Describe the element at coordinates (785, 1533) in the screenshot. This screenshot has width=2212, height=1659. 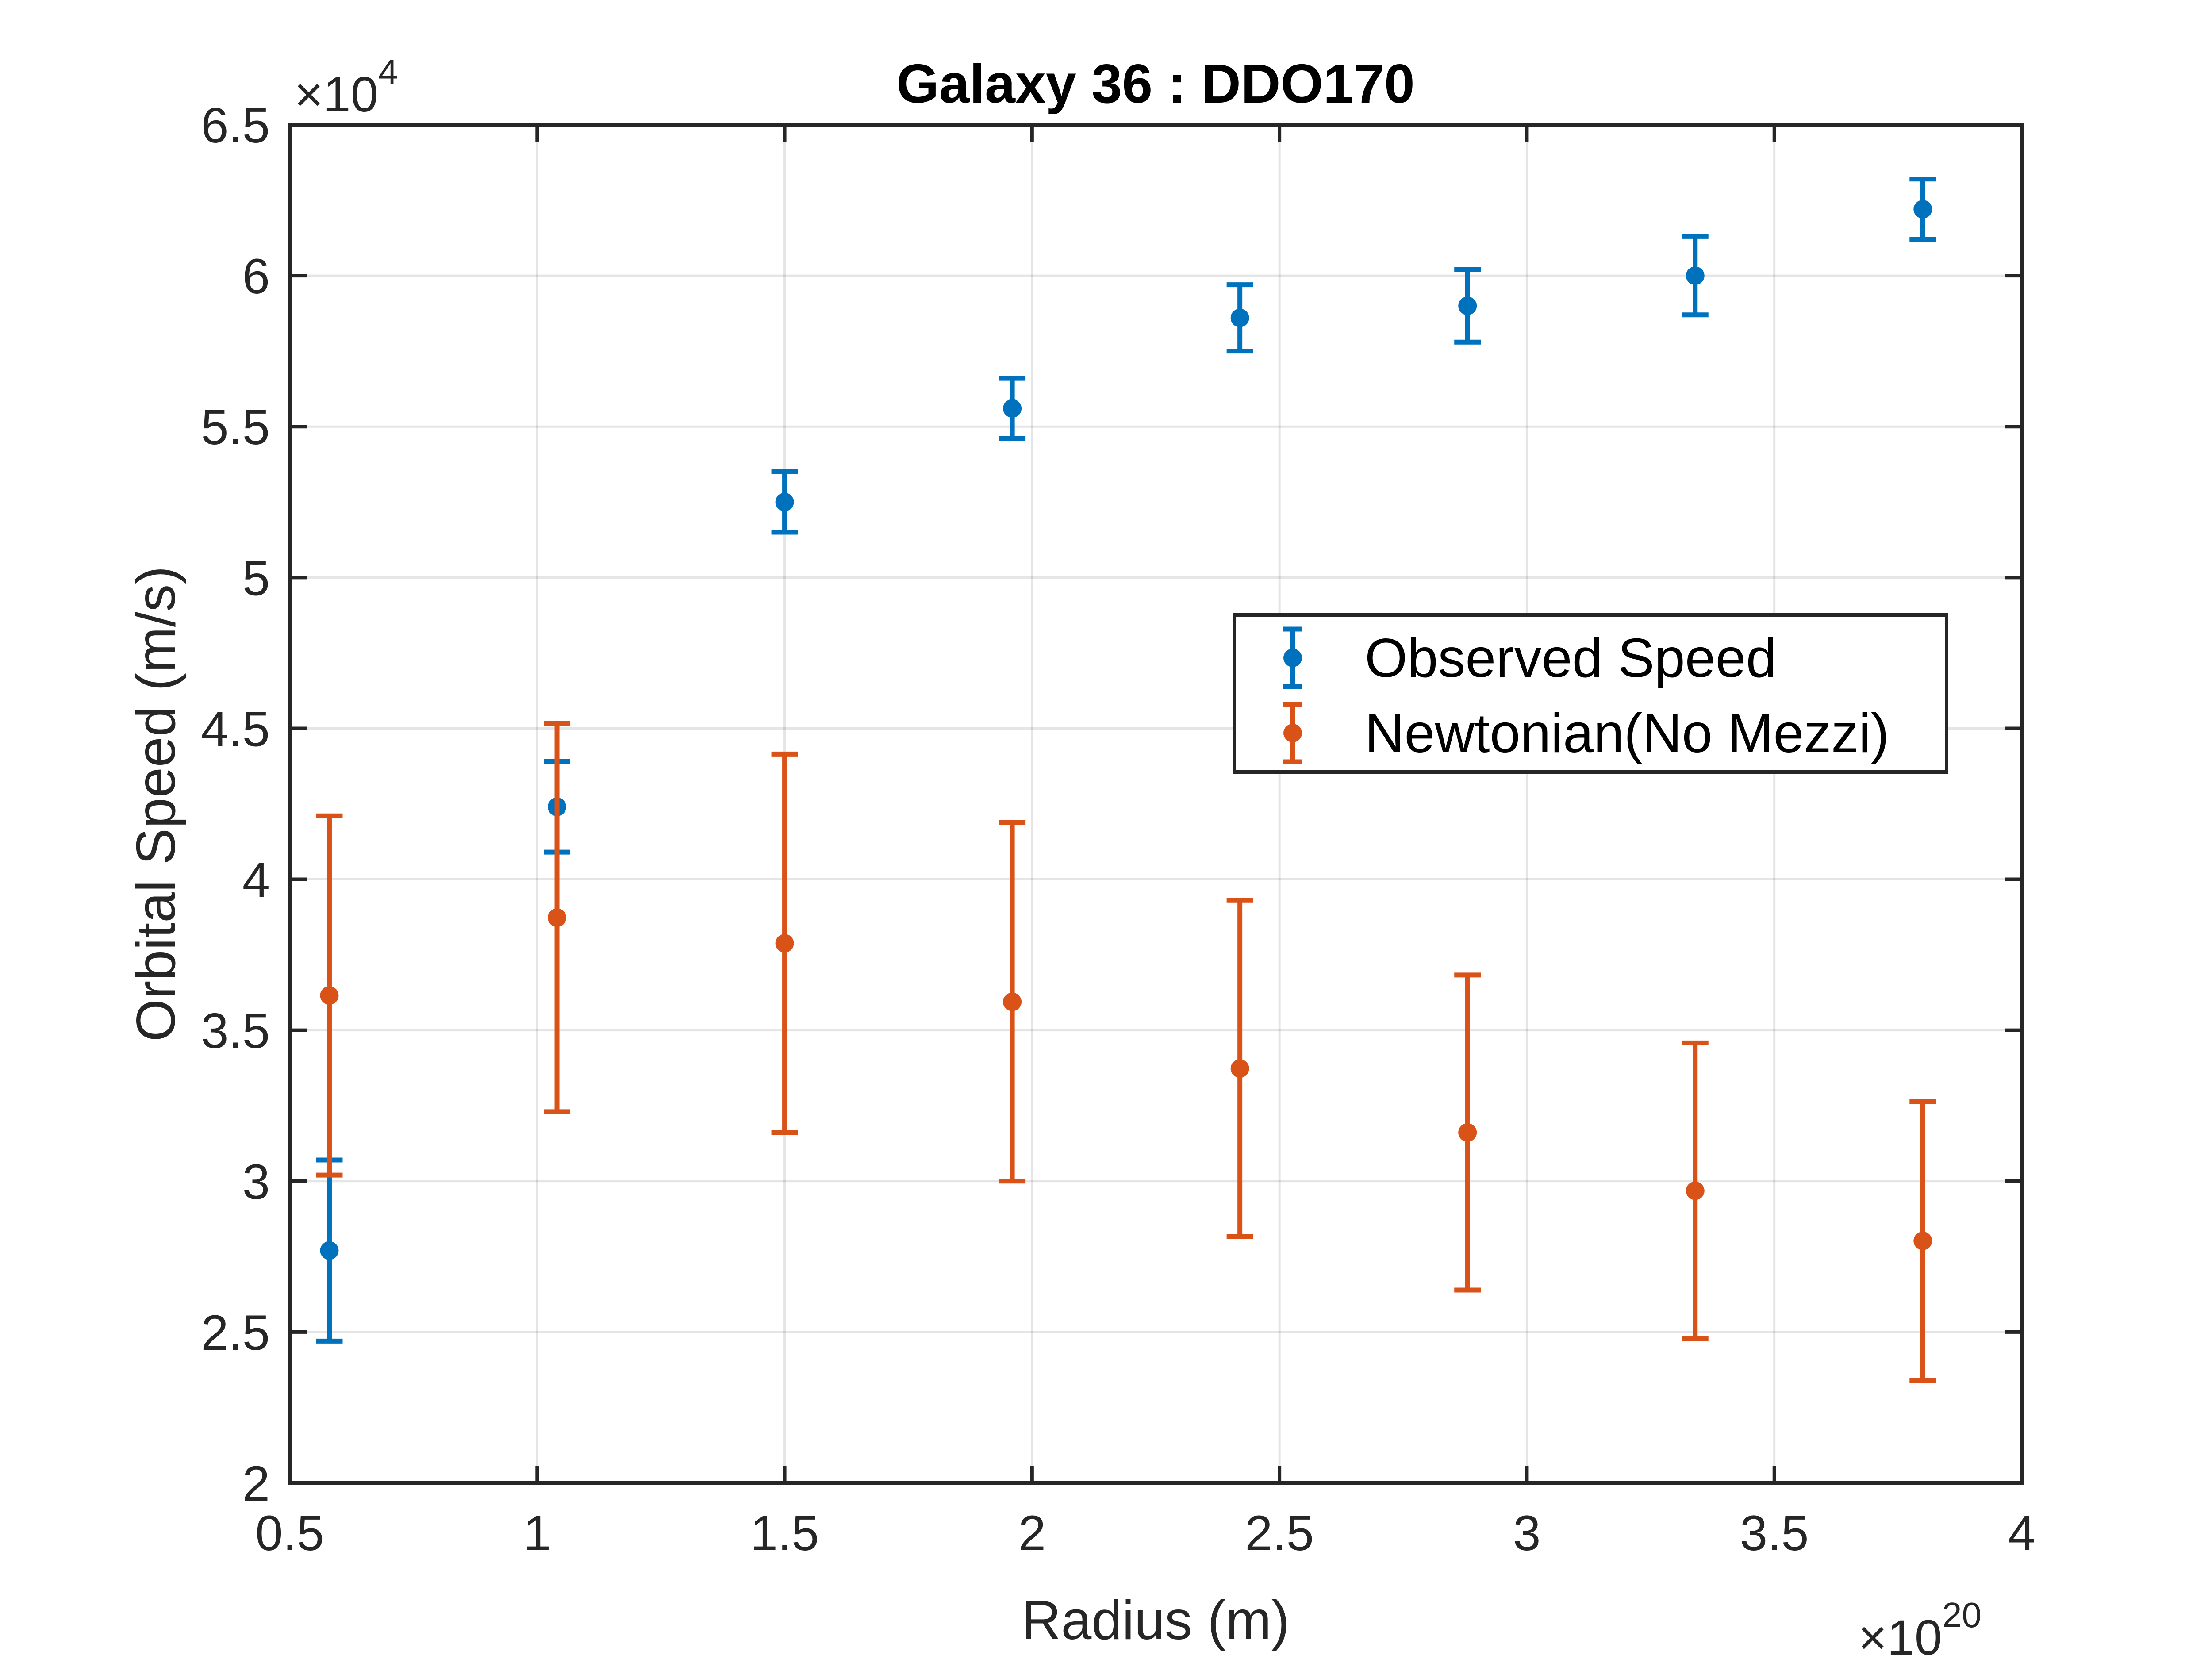
I see `x-tick-label: 1.5` at that location.